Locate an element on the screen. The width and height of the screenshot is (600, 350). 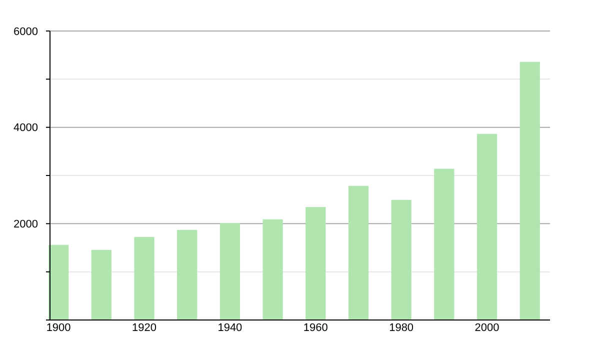
x-tick-label: 1900 is located at coordinates (58, 328).